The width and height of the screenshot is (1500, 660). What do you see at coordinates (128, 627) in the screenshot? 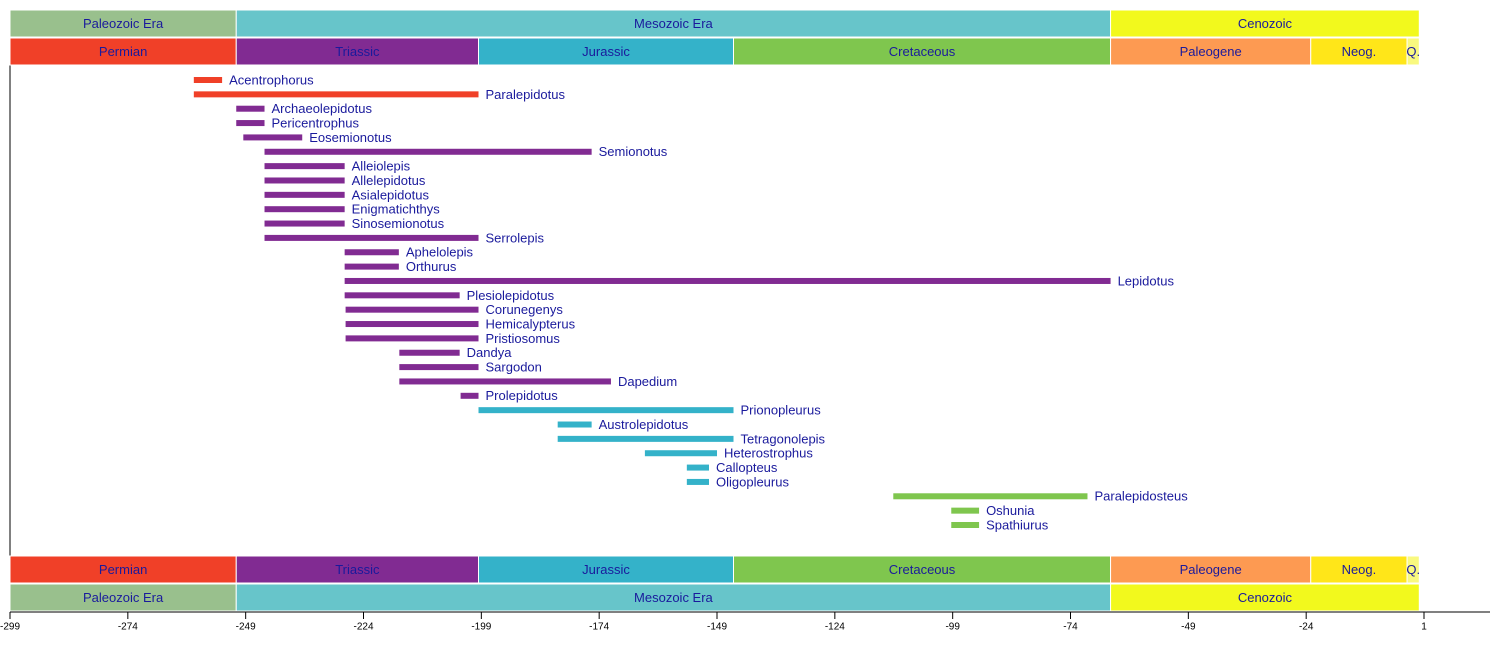
I see `x-tick-label: -274` at bounding box center [128, 627].